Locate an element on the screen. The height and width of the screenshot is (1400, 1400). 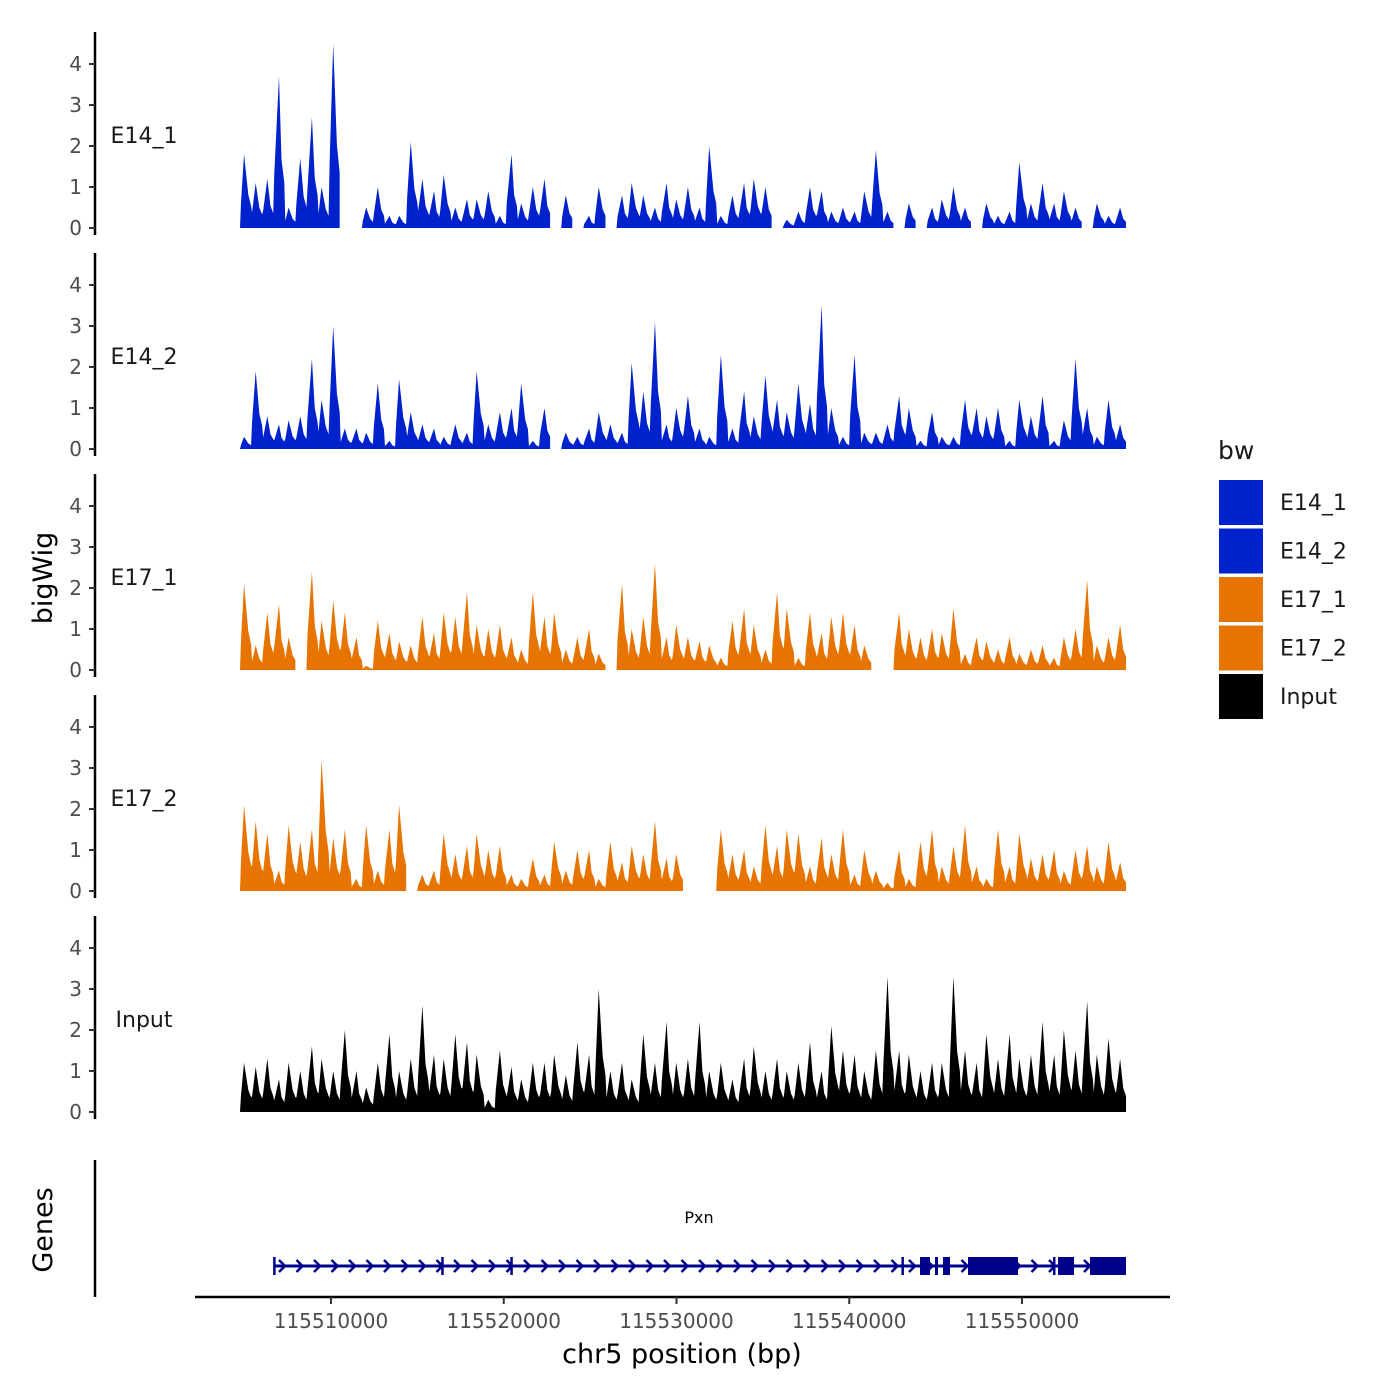
x-tick-label: 115520000 is located at coordinates (503, 1321).